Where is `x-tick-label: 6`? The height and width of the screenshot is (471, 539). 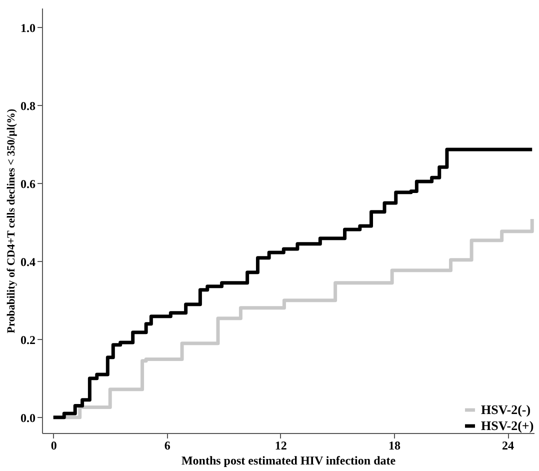 x-tick-label: 6 is located at coordinates (167, 445).